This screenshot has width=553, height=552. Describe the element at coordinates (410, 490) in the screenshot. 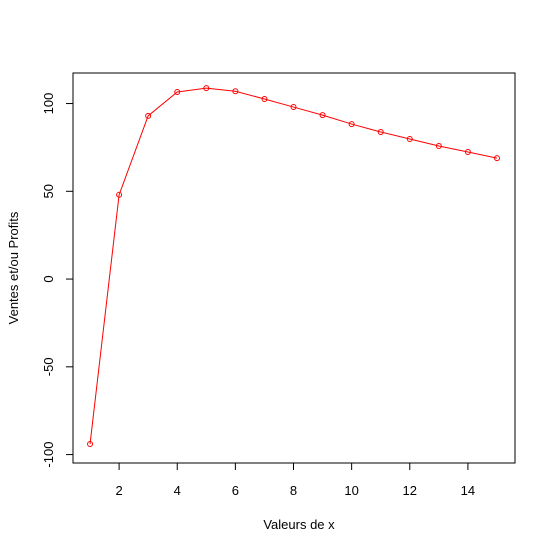

I see `x-tick-label: 12` at that location.